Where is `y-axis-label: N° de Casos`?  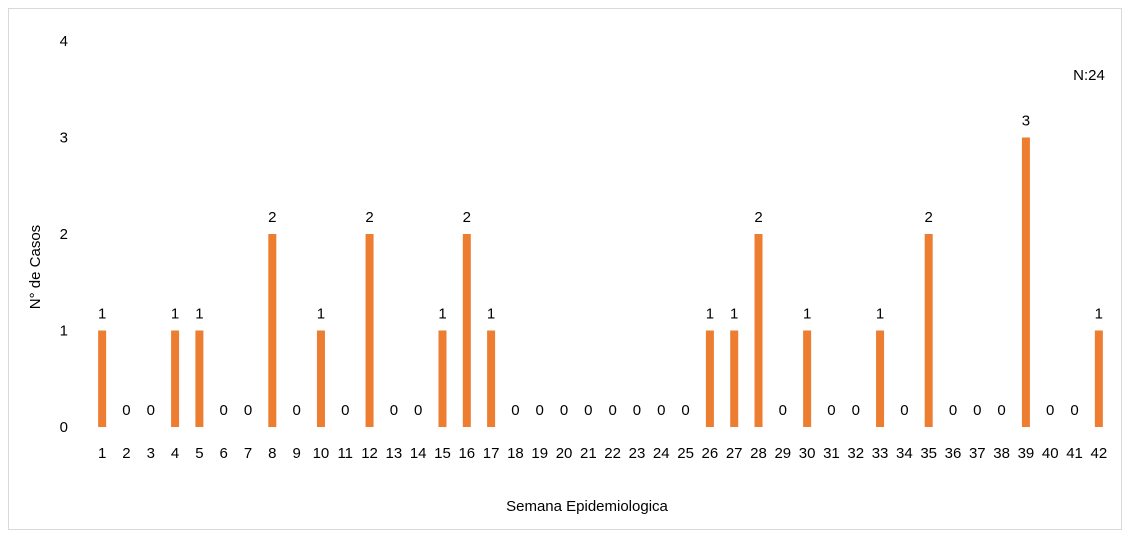
y-axis-label: N° de Casos is located at coordinates (35, 267).